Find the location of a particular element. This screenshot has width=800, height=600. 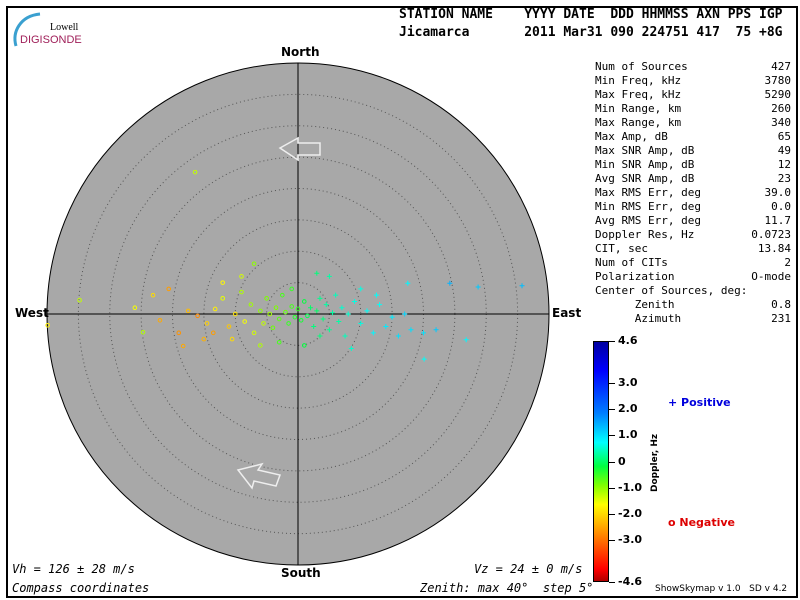

stat-row: CIT, sec 13.84 is located at coordinates (693, 249).